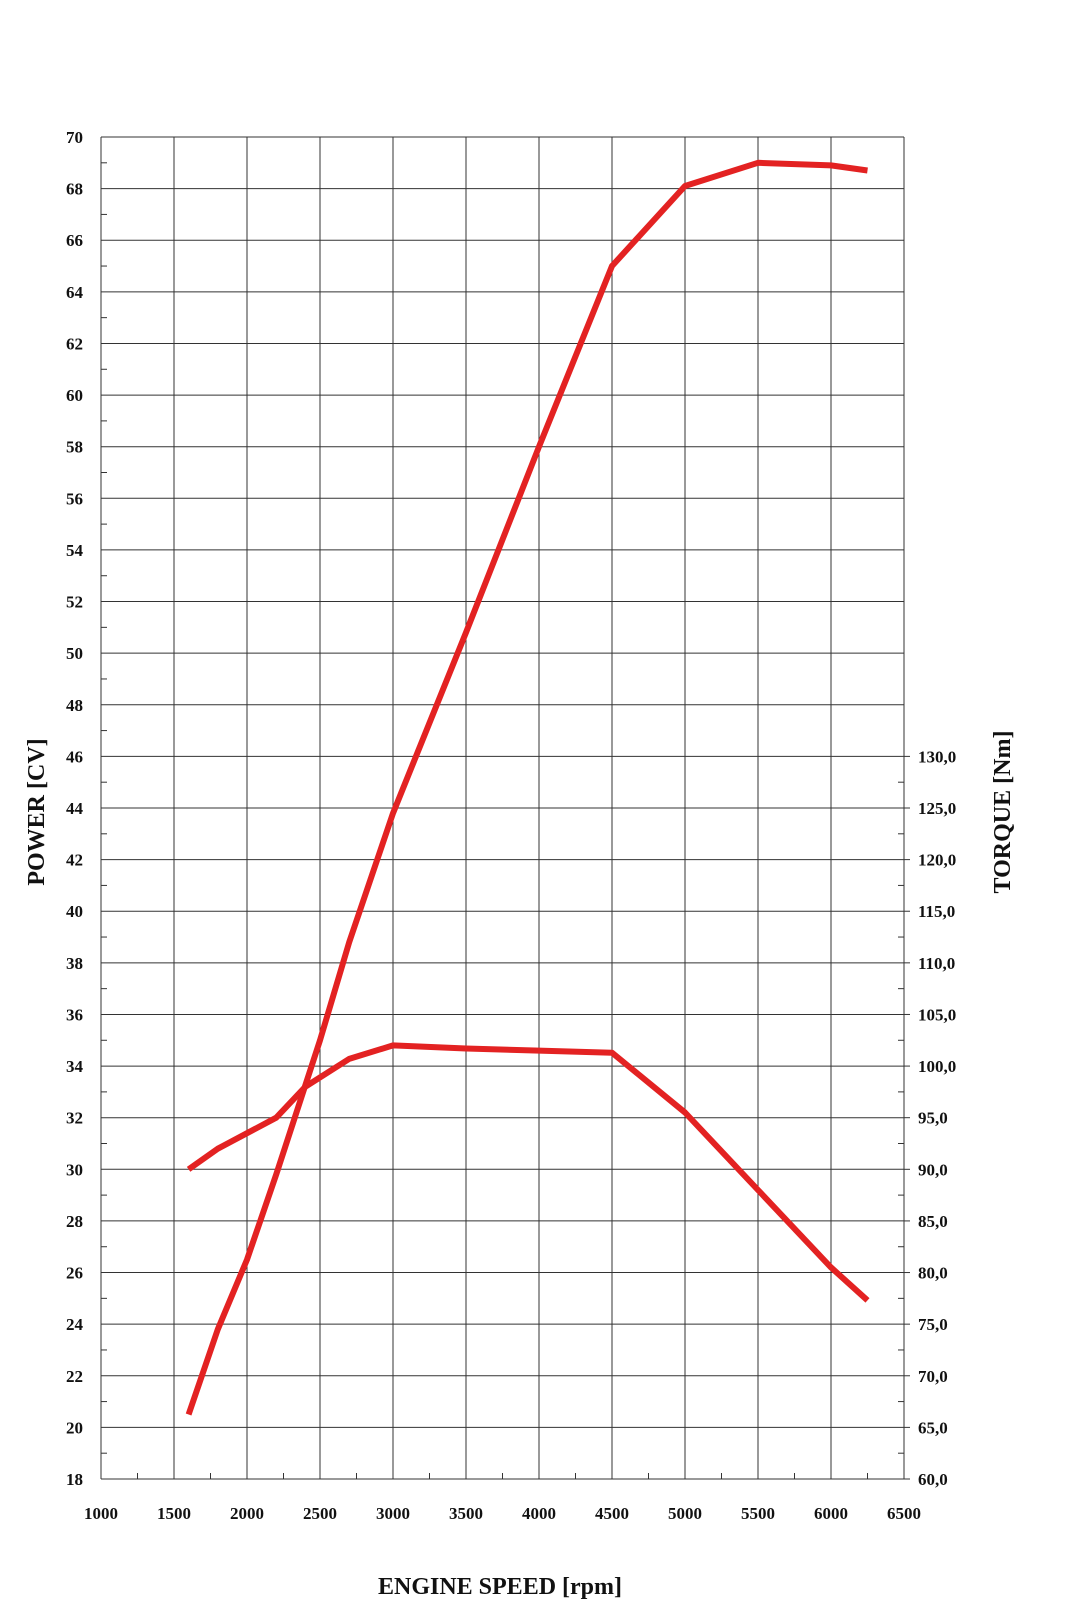  I want to click on left-y-tick-label: 40, so click(74, 911).